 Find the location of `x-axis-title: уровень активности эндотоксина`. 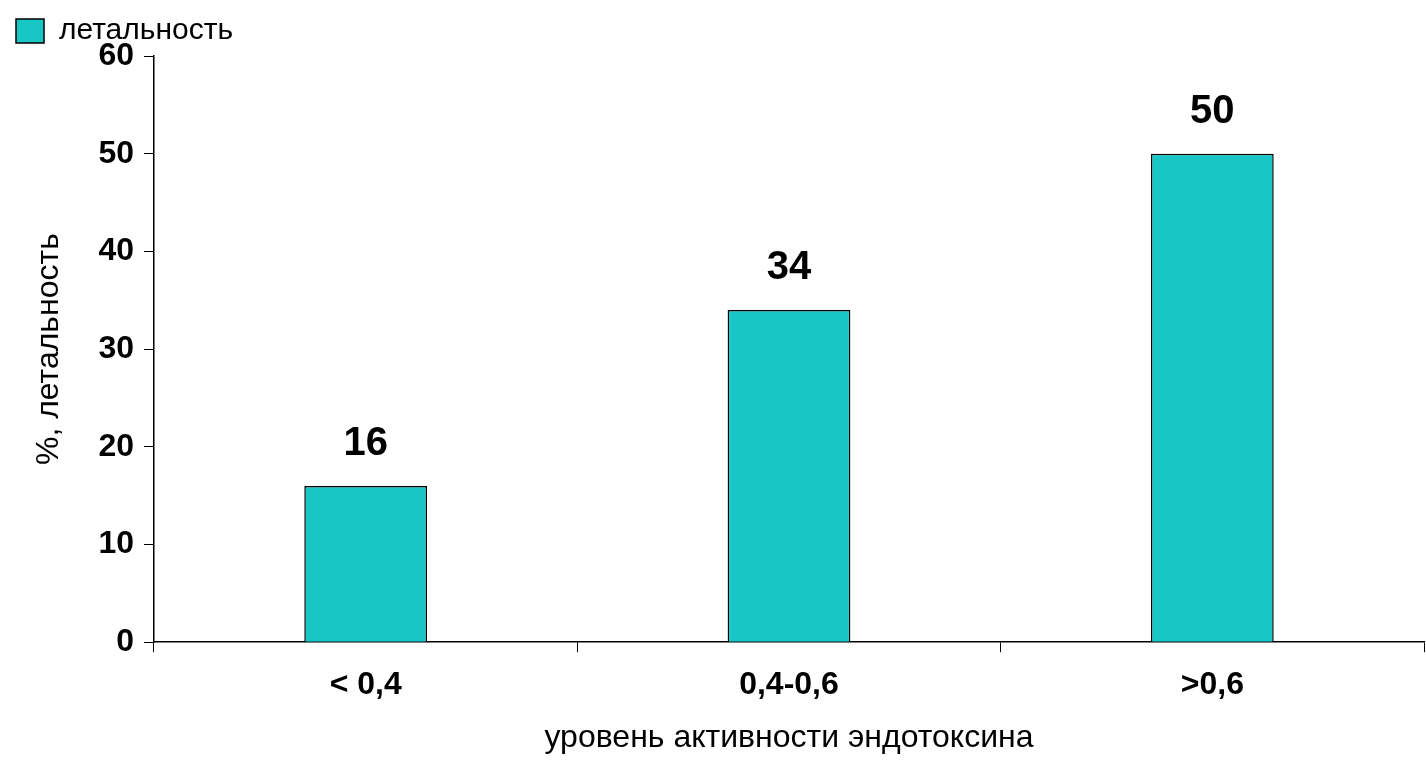

x-axis-title: уровень активности эндотоксина is located at coordinates (789, 735).